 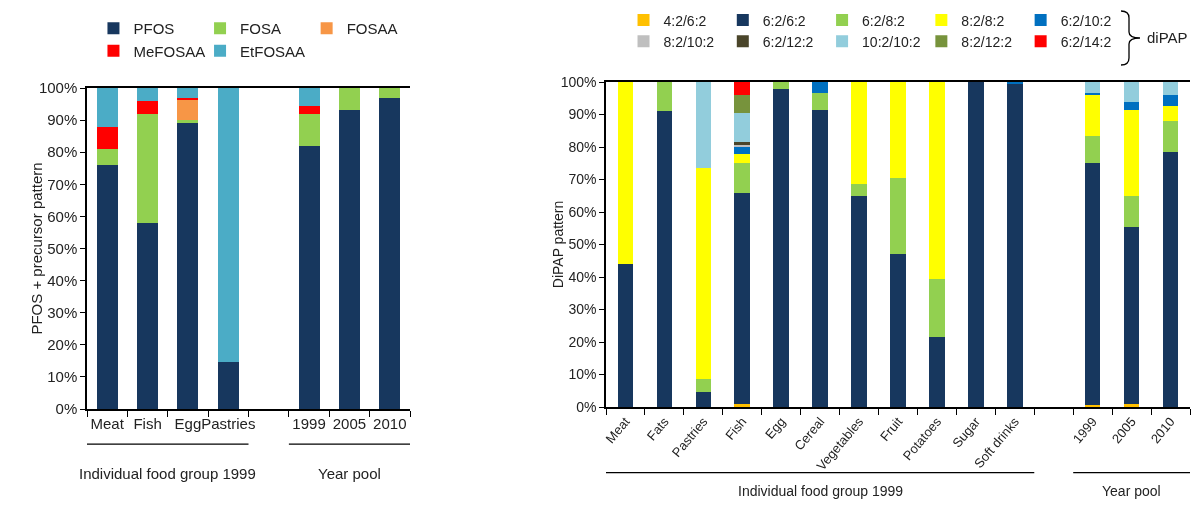 I want to click on x-tick-label: 2010, so click(x=390, y=423).